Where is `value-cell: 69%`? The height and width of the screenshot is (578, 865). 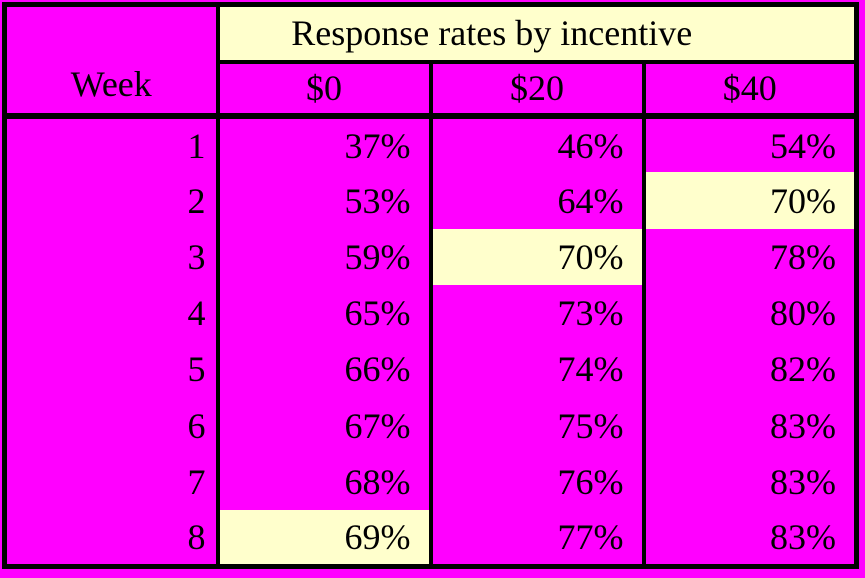
value-cell: 69% is located at coordinates (325, 538).